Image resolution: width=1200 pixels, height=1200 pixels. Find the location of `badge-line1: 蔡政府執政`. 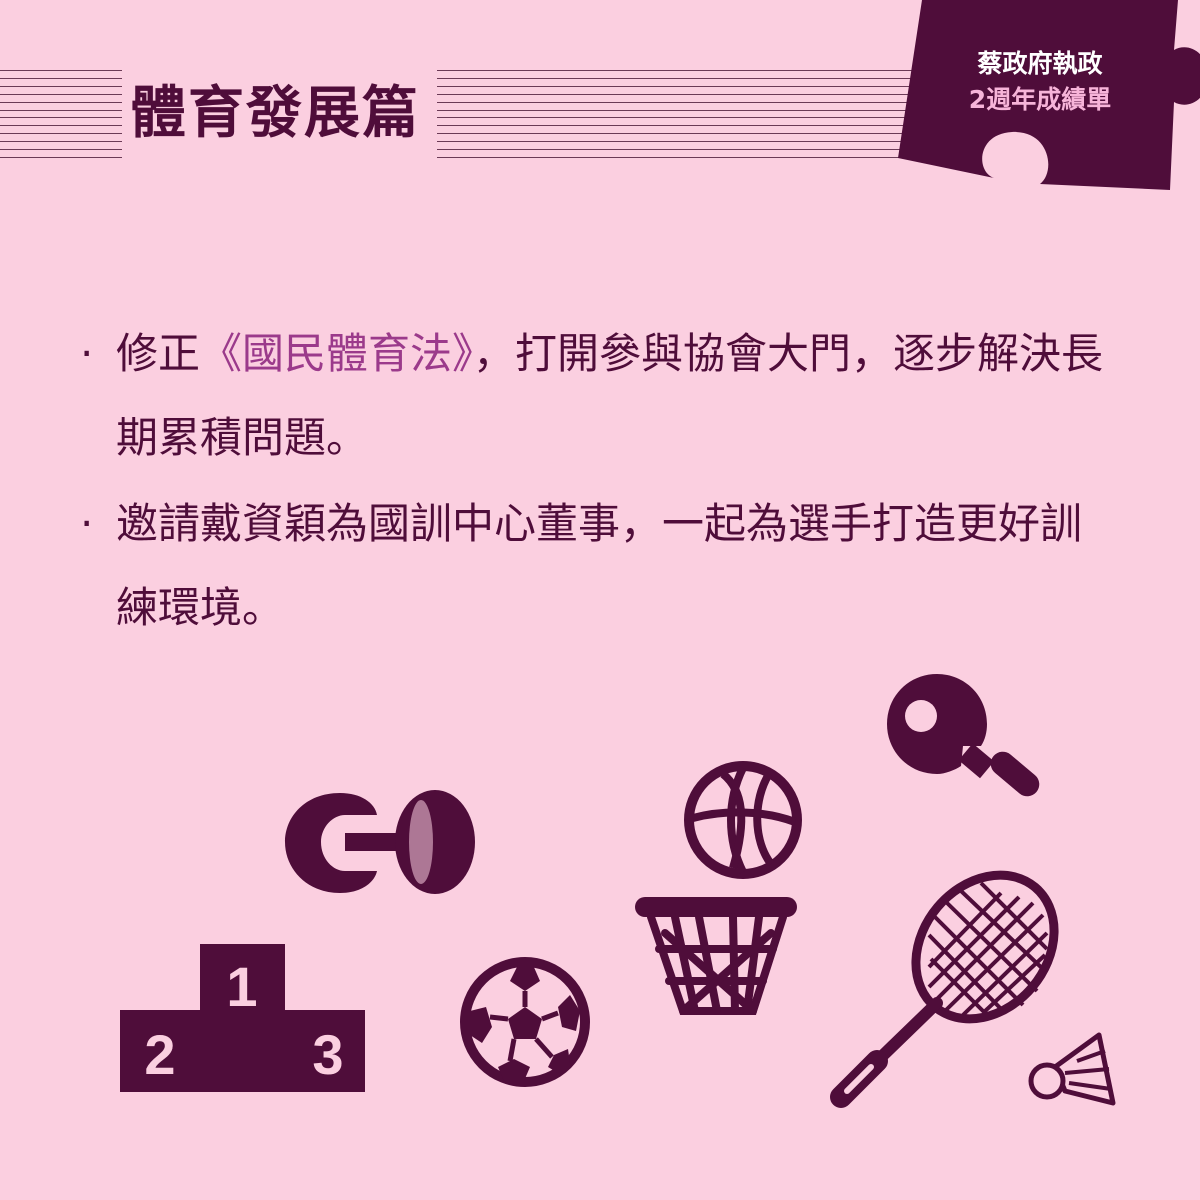

badge-line1: 蔡政府執政 is located at coordinates (1040, 63).